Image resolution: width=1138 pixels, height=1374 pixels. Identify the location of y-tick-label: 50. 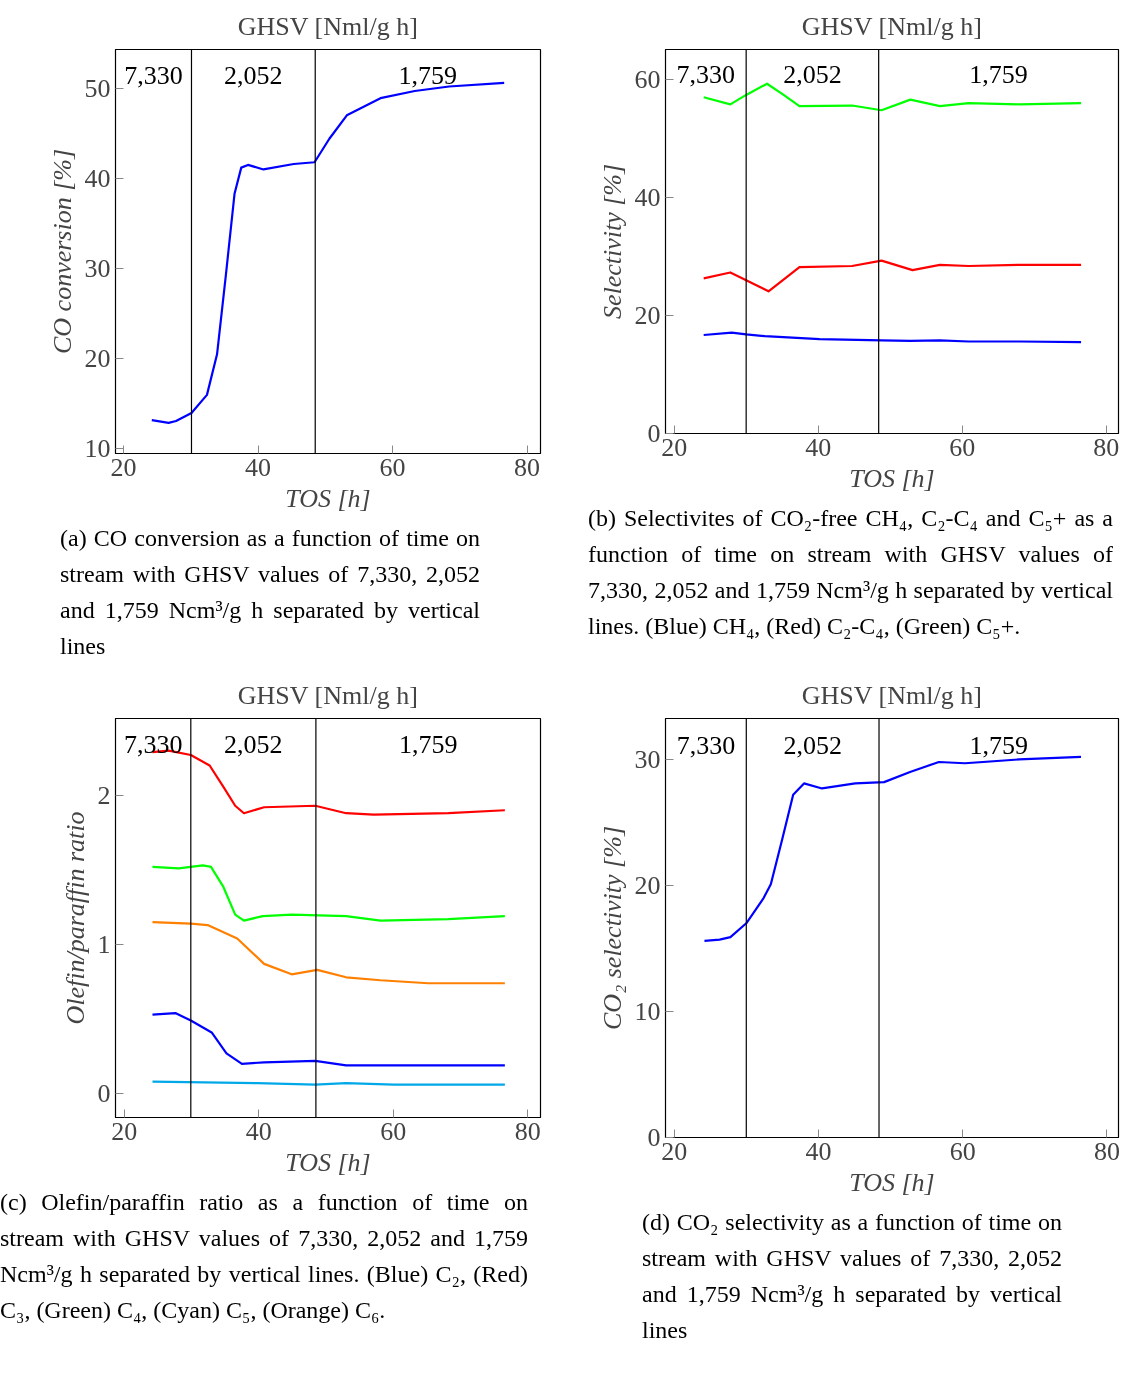
(97, 88).